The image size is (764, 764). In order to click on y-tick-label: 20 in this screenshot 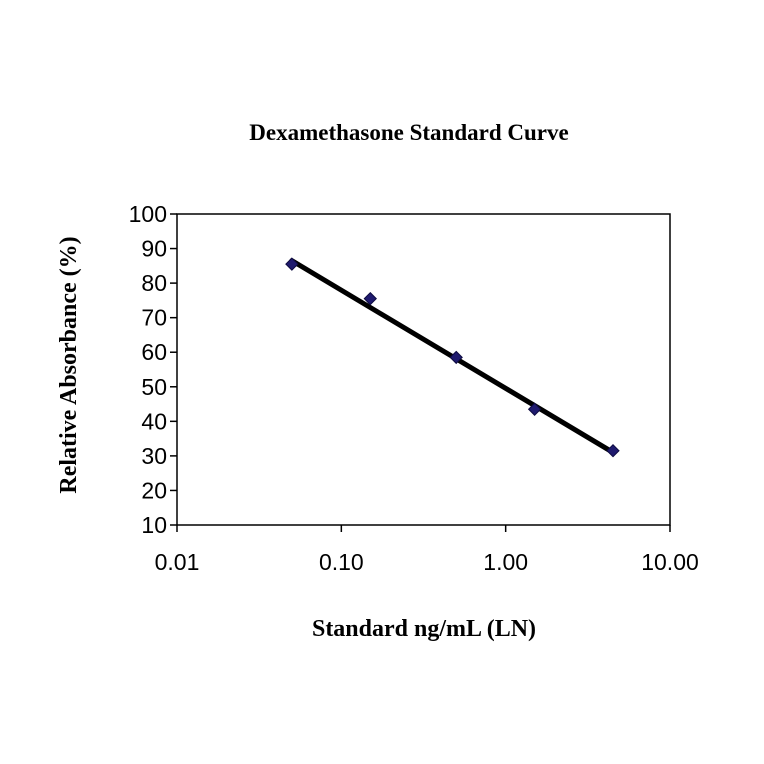, I will do `click(154, 490)`.